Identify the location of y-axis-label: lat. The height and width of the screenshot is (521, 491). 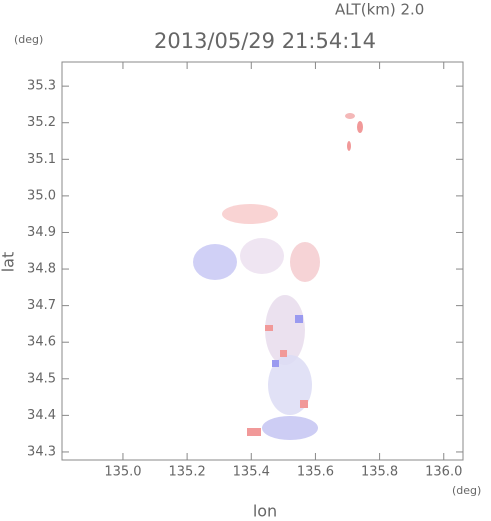
(9, 262).